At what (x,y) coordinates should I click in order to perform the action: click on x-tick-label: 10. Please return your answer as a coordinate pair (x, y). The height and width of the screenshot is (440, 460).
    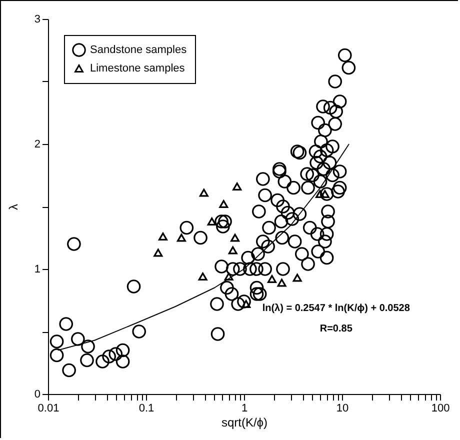
    Looking at the image, I should click on (342, 408).